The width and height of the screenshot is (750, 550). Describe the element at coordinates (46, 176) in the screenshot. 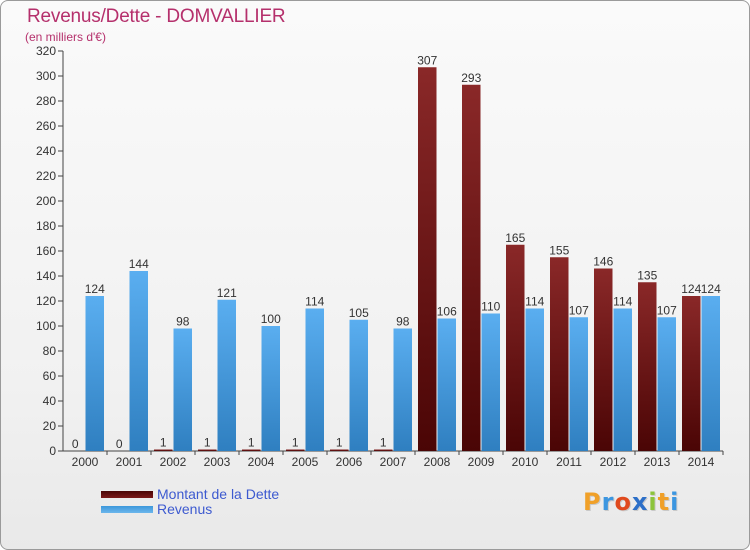

I see `y-tick-label: 220` at that location.